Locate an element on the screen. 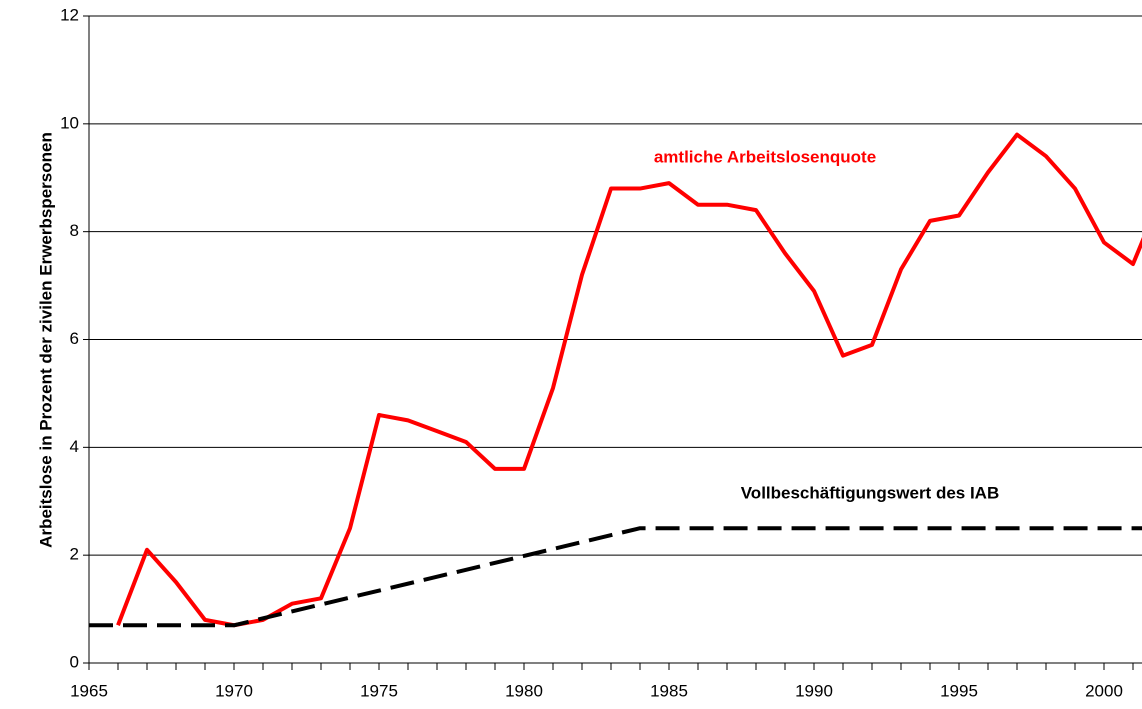 This screenshot has height=709, width=1142. x-tick-label: 1985 is located at coordinates (669, 690).